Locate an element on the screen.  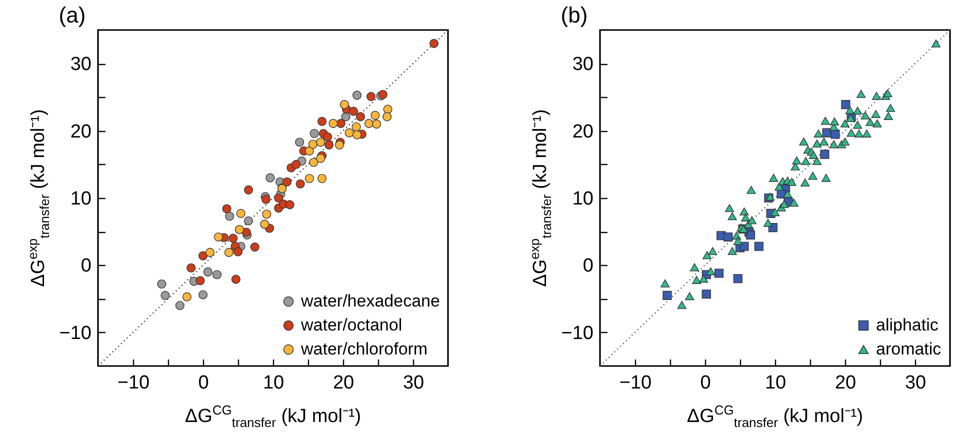
legend-label: aromatic is located at coordinates (909, 349).